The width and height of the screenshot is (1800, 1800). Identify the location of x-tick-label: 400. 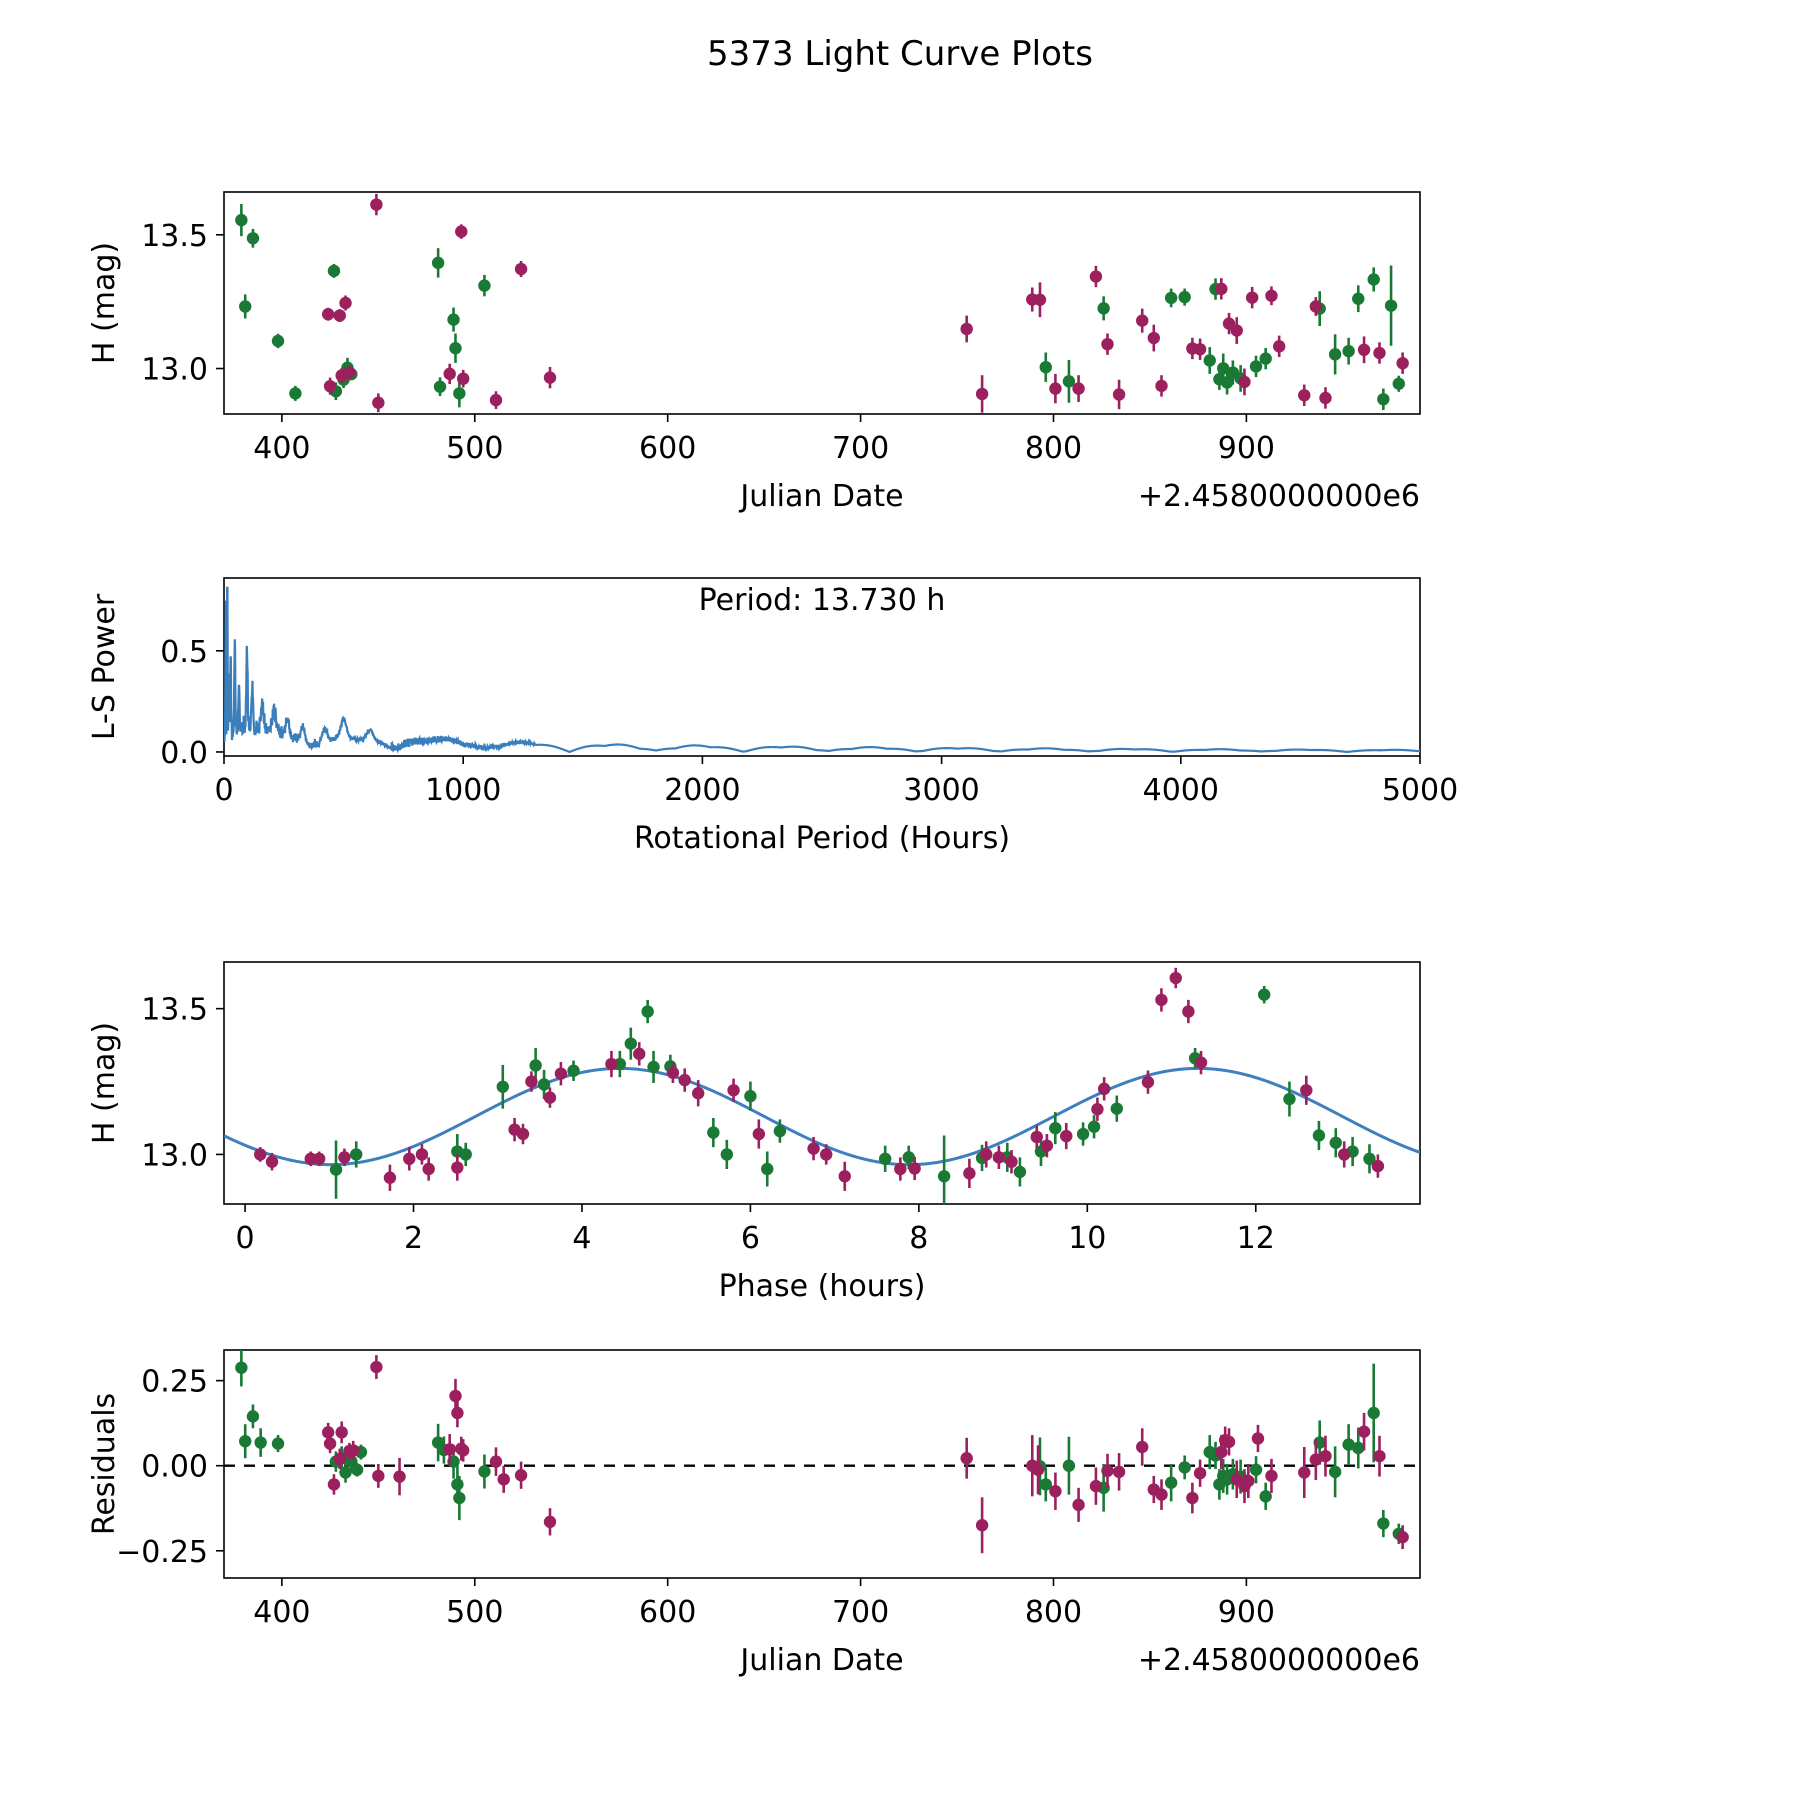
(281, 448).